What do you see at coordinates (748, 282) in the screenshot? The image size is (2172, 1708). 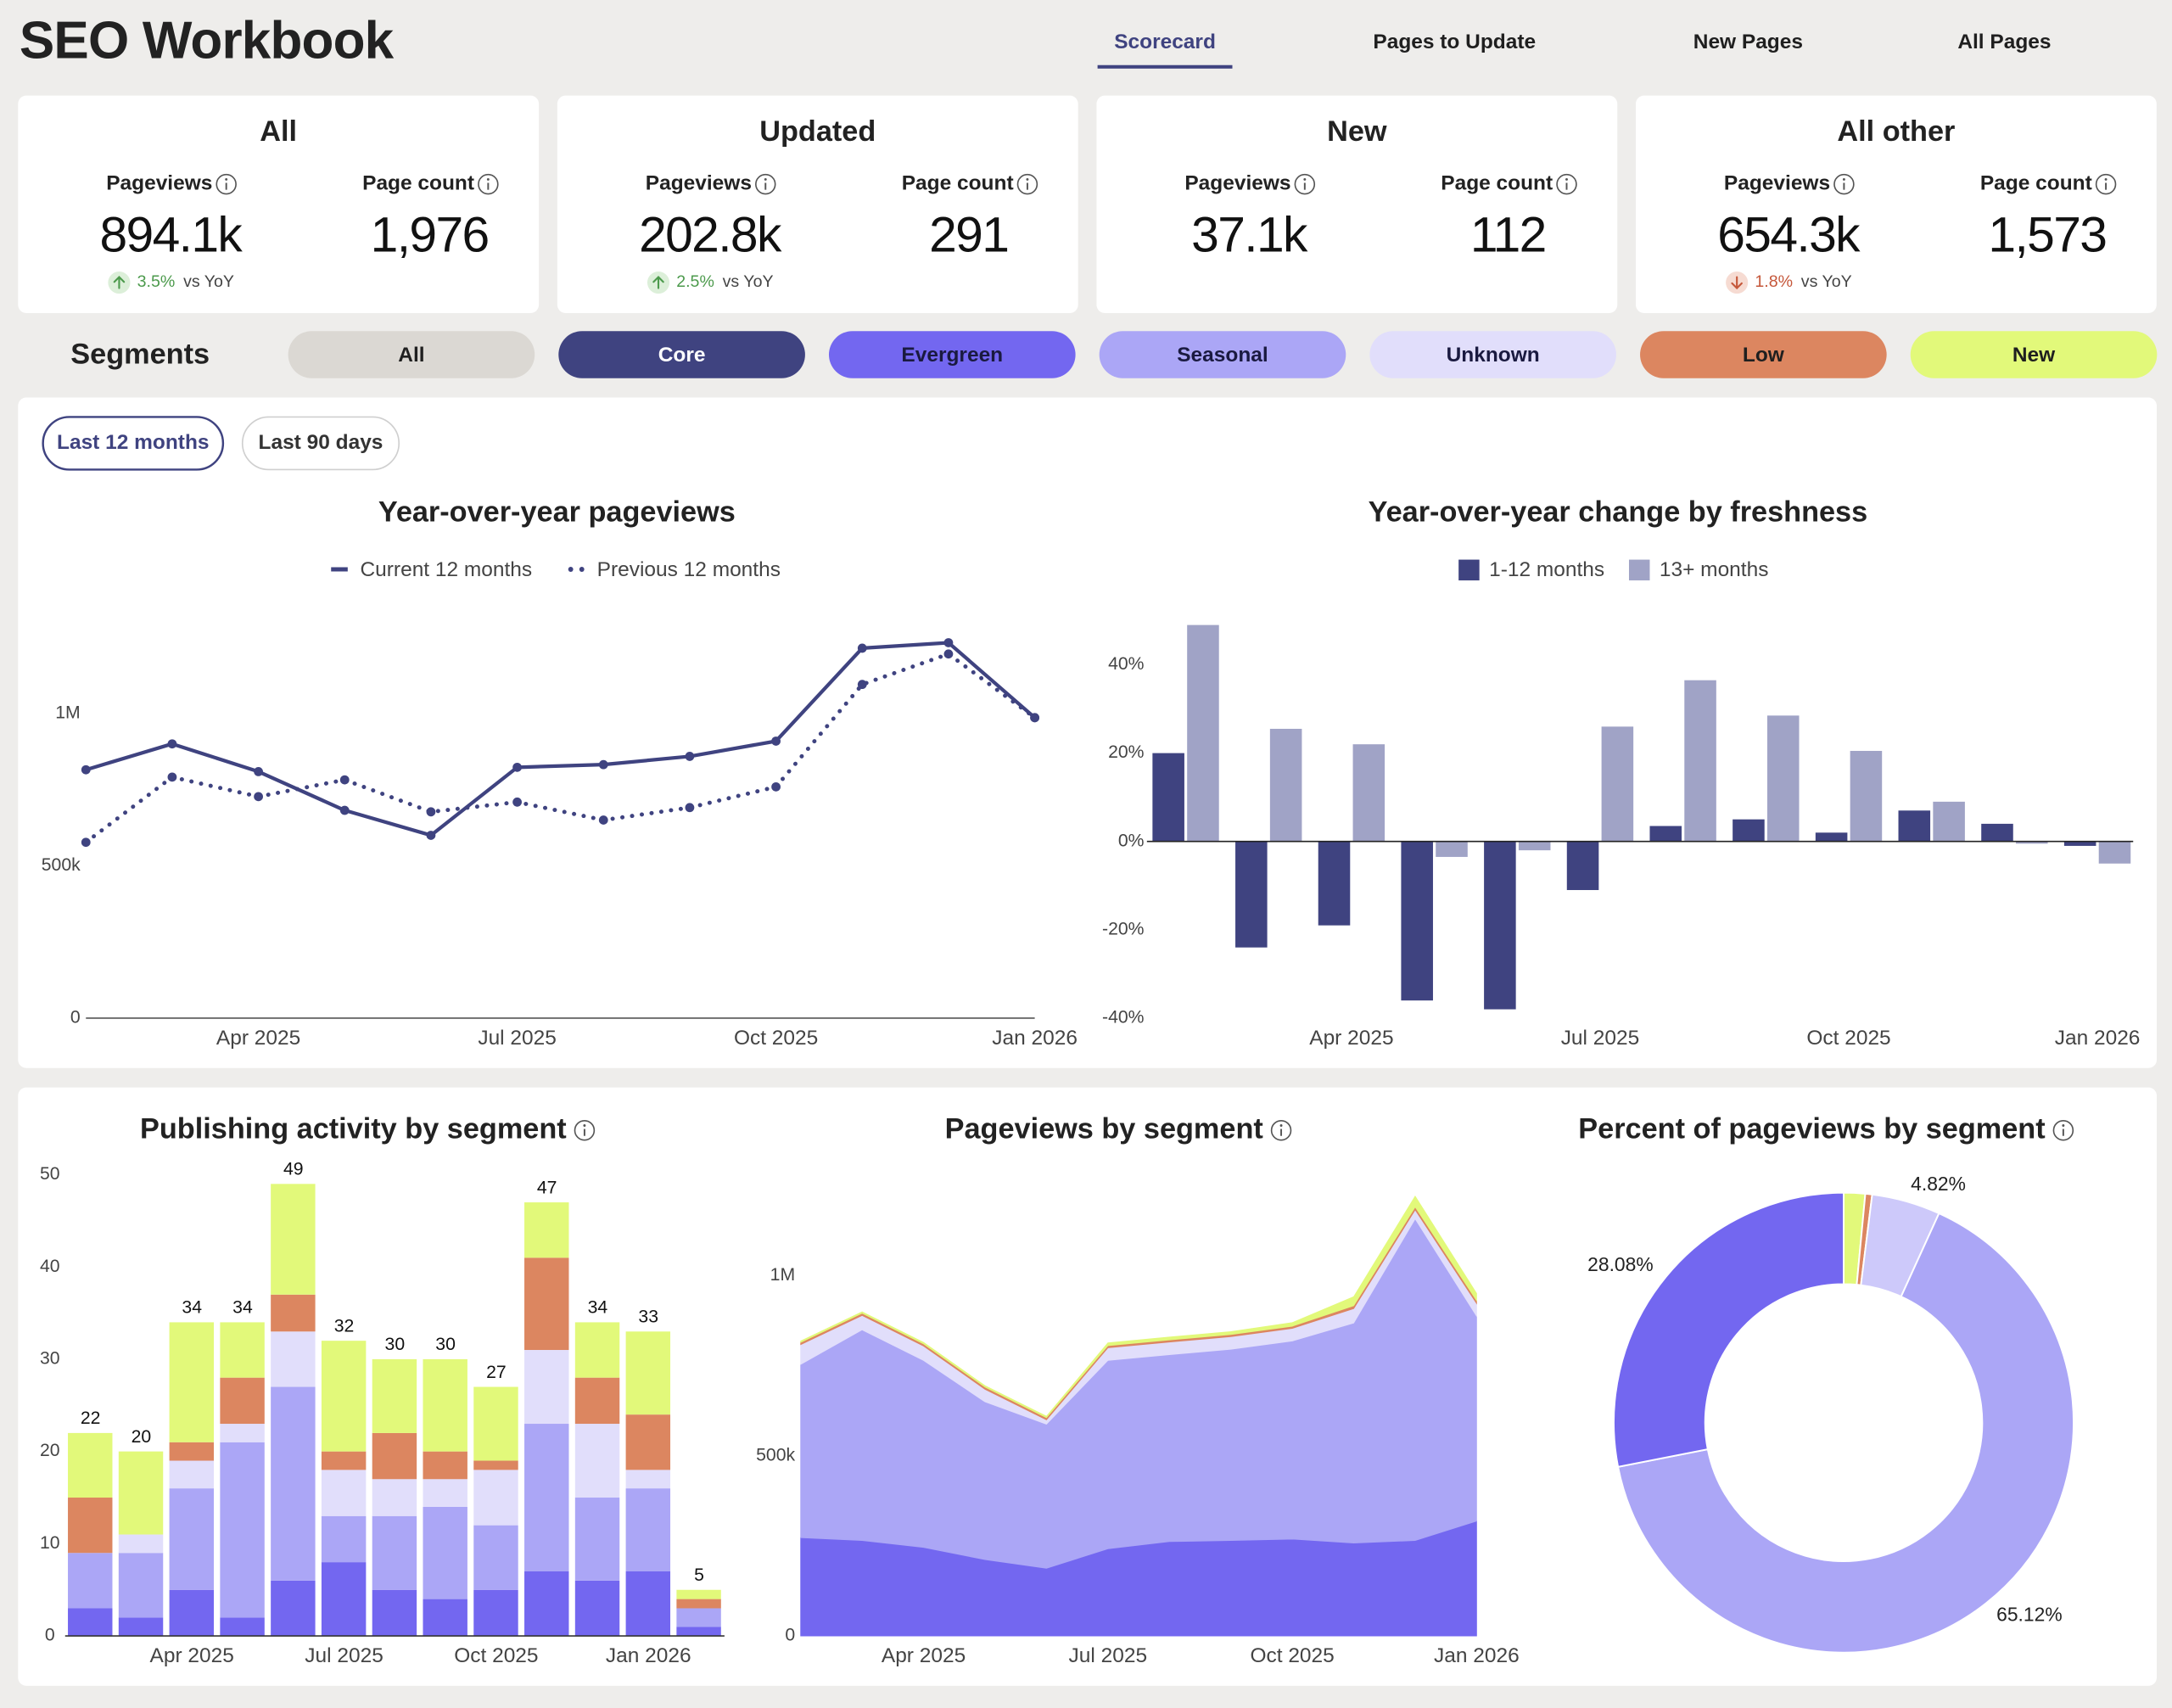 I see `change-note: vs YoY` at bounding box center [748, 282].